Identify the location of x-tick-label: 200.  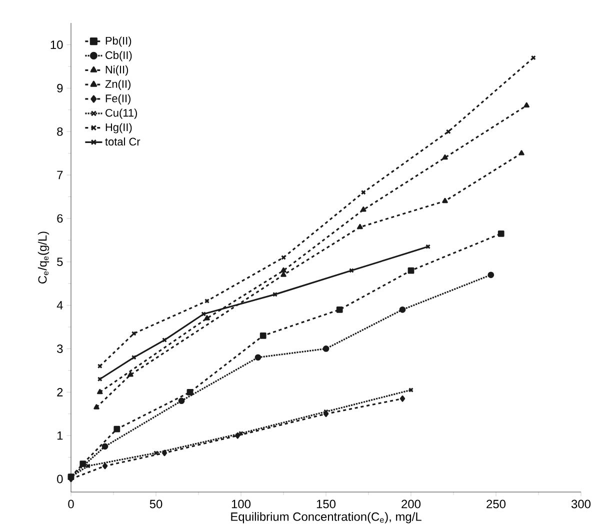
(411, 504).